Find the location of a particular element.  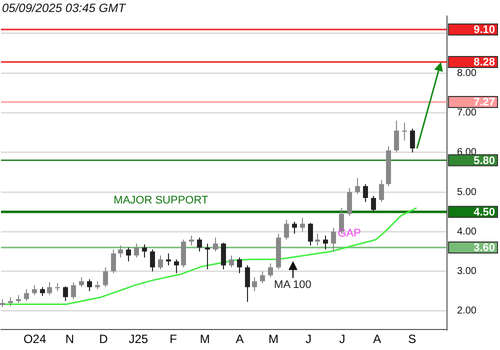

annotation: MA 100 is located at coordinates (293, 284).